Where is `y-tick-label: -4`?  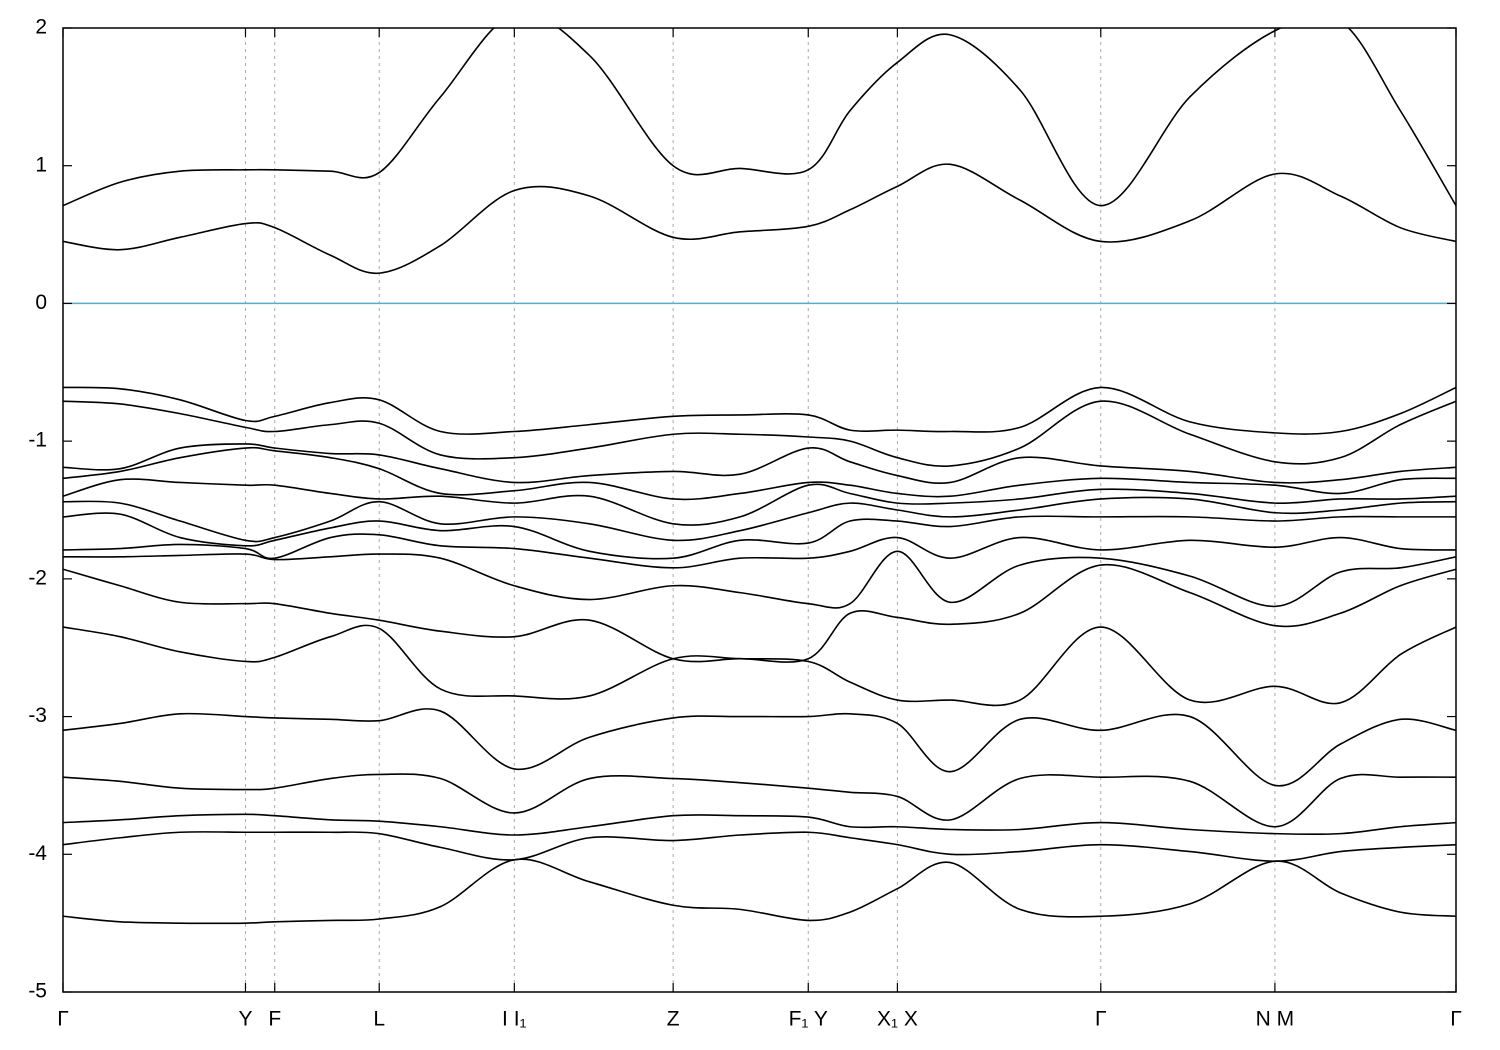
y-tick-label: -4 is located at coordinates (37, 853).